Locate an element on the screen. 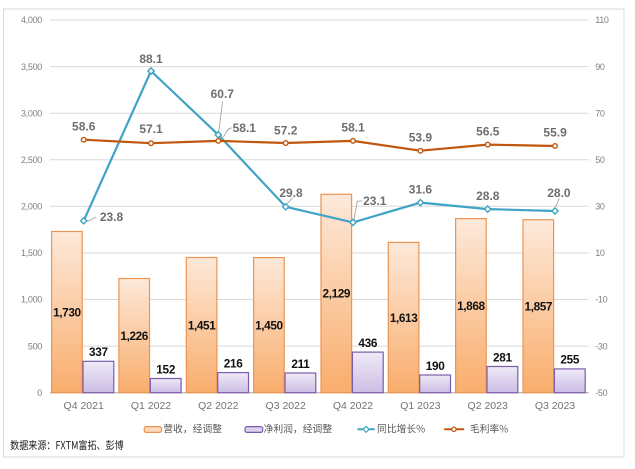 This screenshot has width=635, height=469. svg-text: 56.5 is located at coordinates (488, 131).